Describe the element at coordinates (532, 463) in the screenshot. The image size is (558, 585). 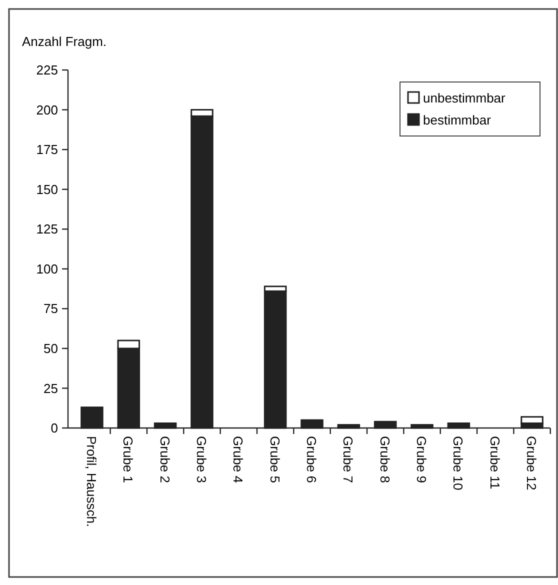
I see `x-tick-label: Grube 12` at that location.